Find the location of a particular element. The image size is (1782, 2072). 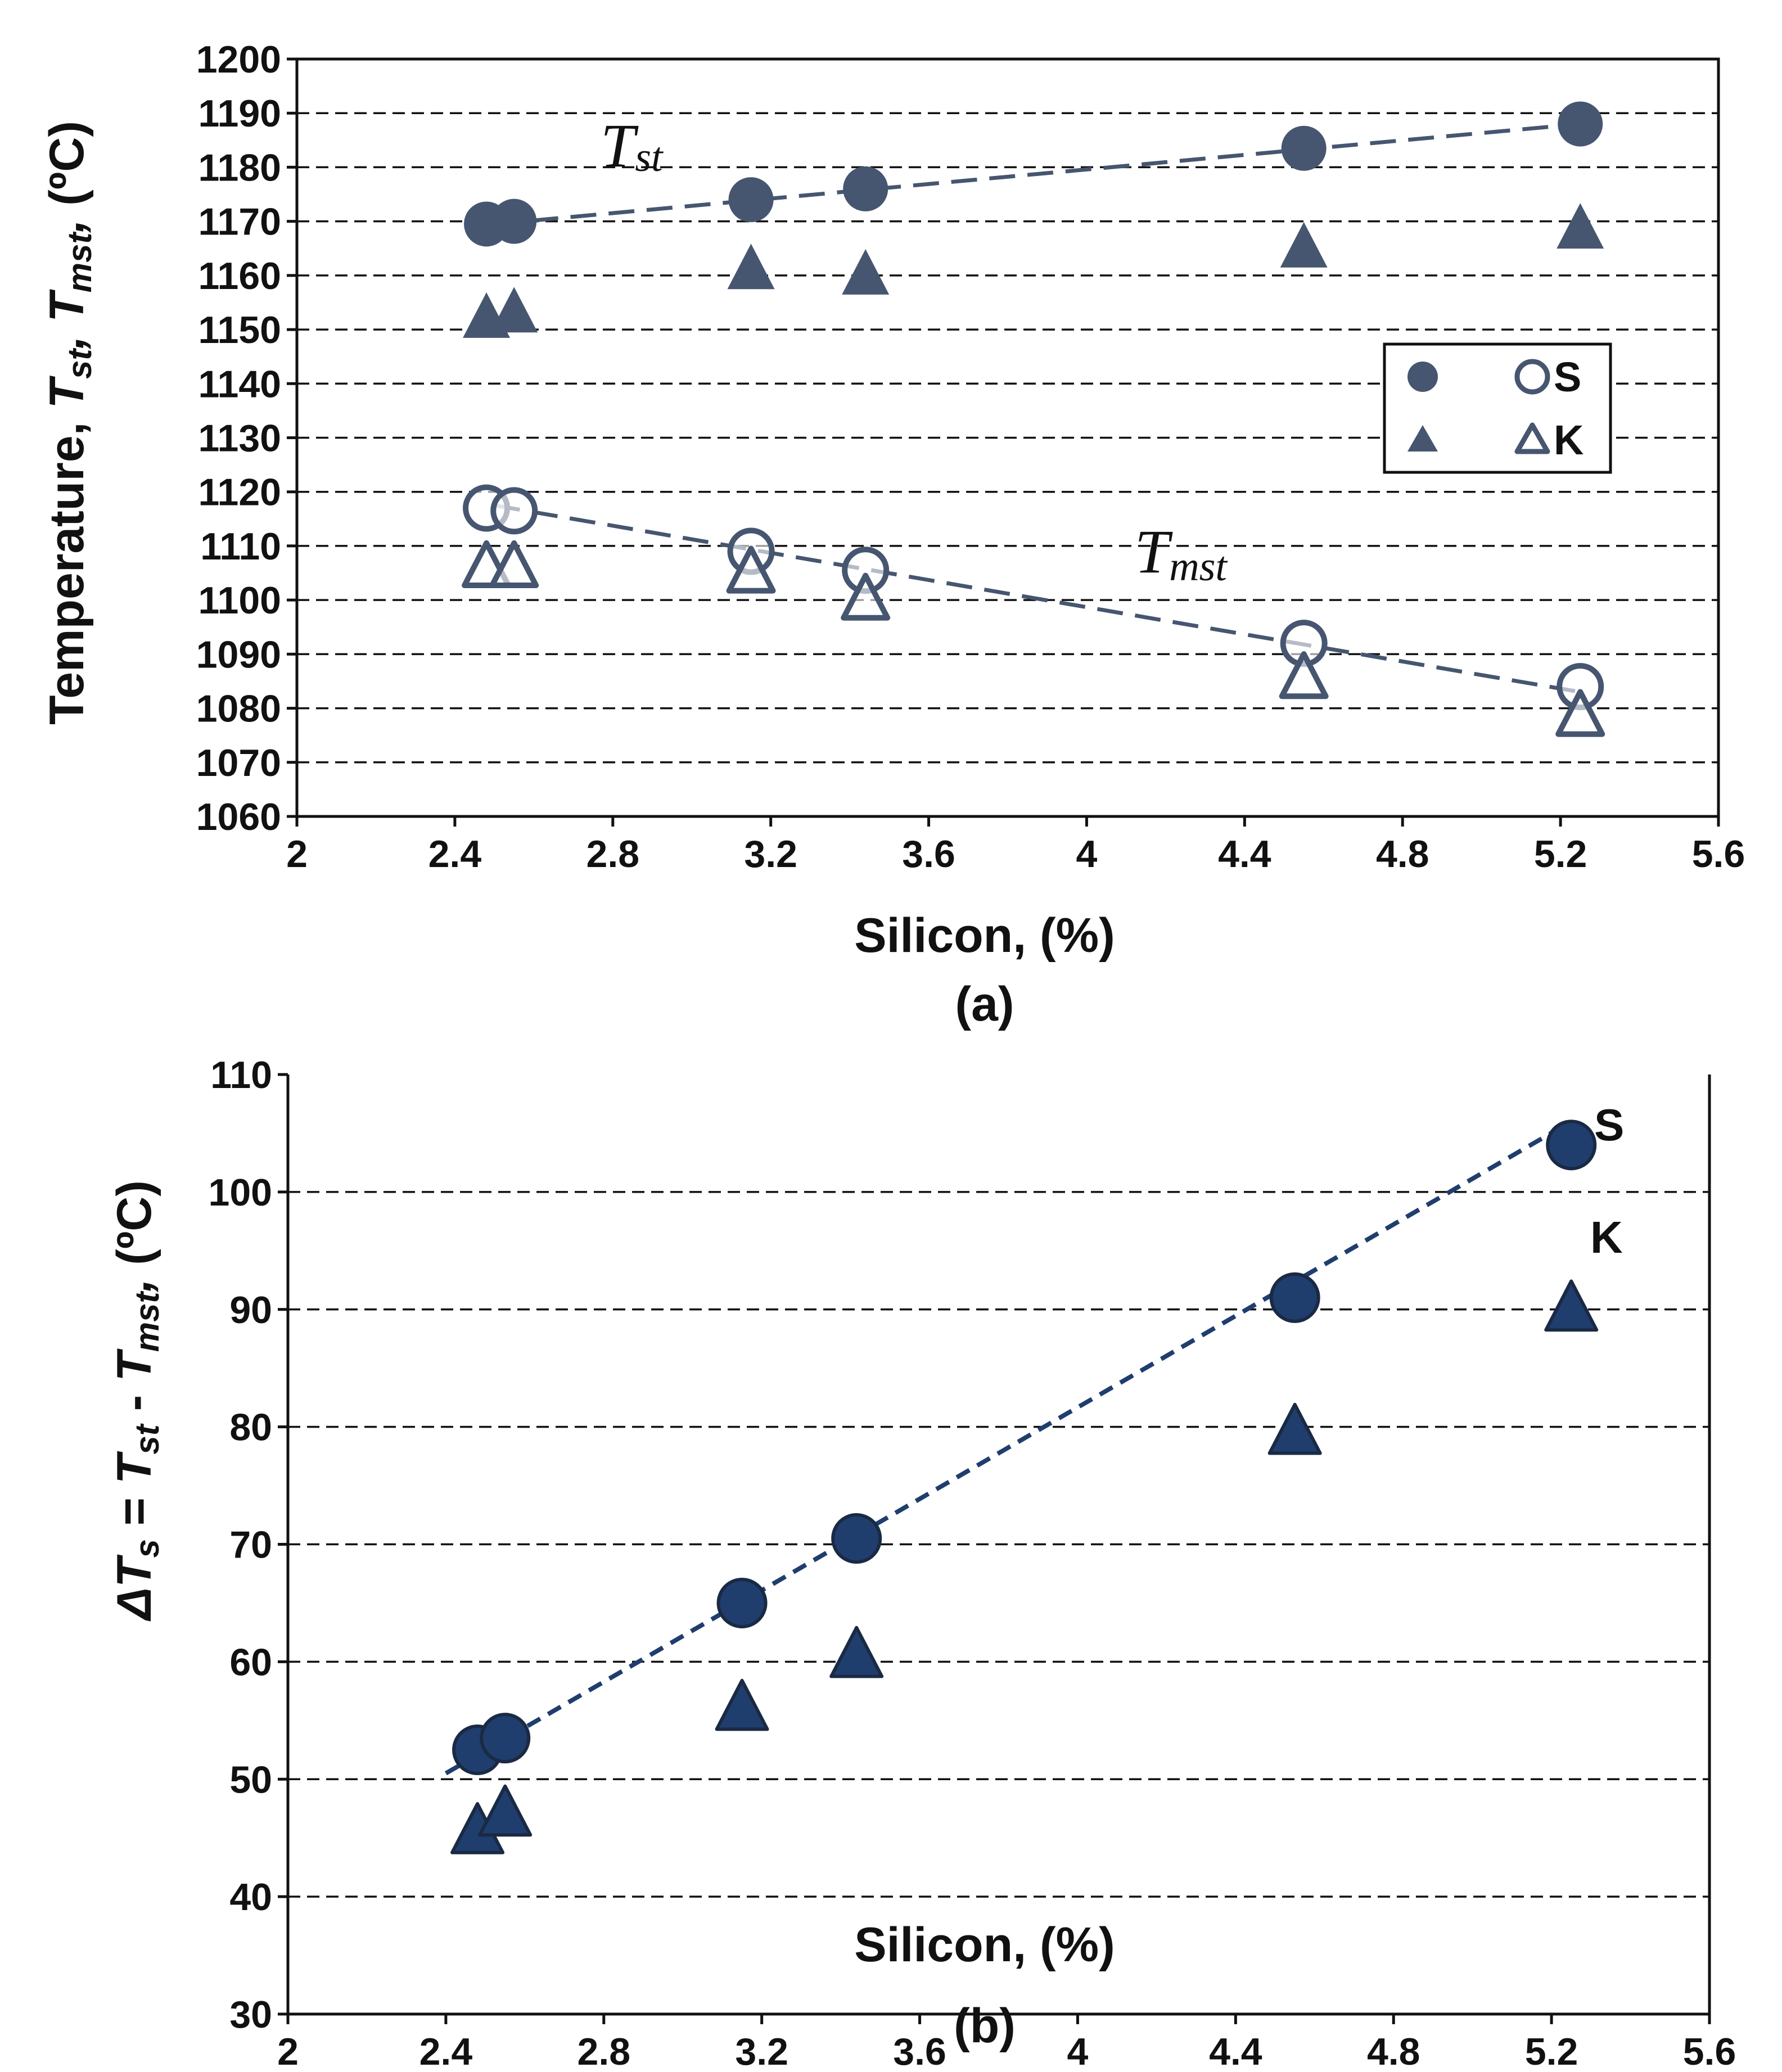

chart-b-y-ticks: 30 40 50 60 70 80 90 100 110 is located at coordinates (248, 1545).